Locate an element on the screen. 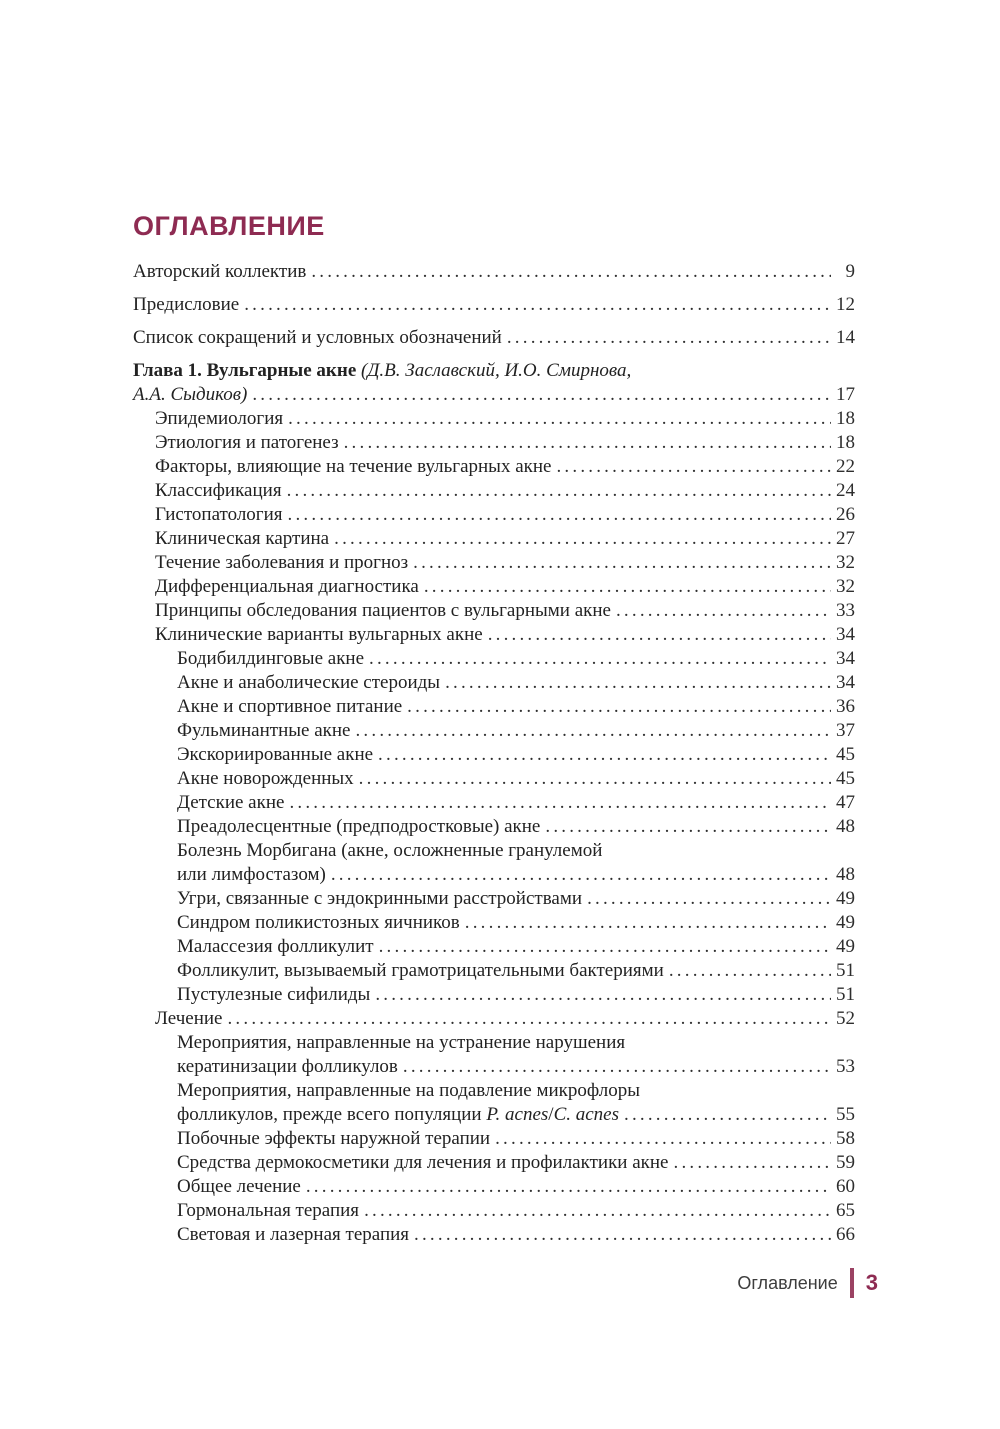 The height and width of the screenshot is (1429, 1000). toc-page-number: 33 is located at coordinates (845, 610).